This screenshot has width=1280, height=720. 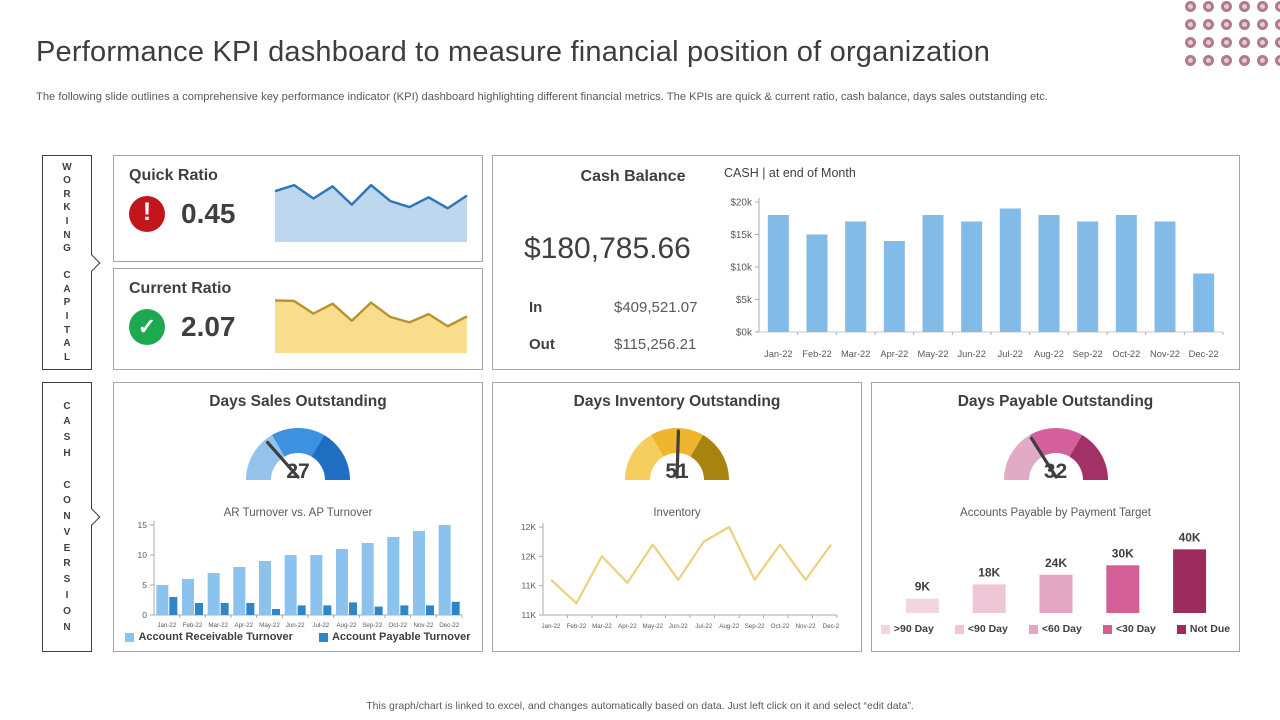 I want to click on quick-ratio-value: 0.45, so click(x=208, y=213).